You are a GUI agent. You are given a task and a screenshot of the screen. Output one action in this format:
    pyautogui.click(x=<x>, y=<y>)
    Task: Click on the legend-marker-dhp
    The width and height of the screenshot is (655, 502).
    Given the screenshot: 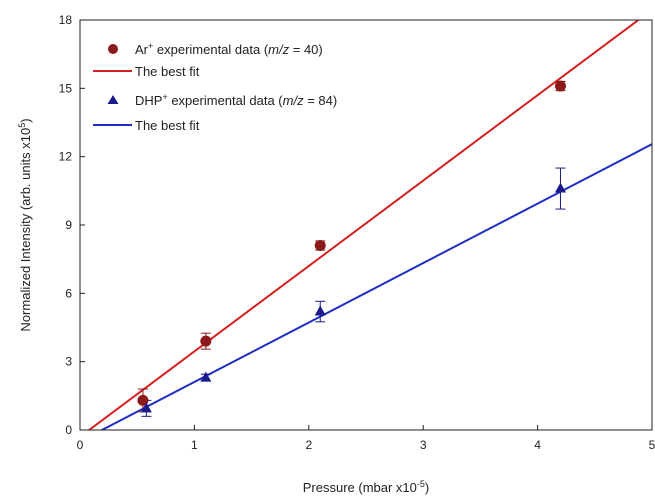 What is the action you would take?
    pyautogui.click(x=113, y=99)
    